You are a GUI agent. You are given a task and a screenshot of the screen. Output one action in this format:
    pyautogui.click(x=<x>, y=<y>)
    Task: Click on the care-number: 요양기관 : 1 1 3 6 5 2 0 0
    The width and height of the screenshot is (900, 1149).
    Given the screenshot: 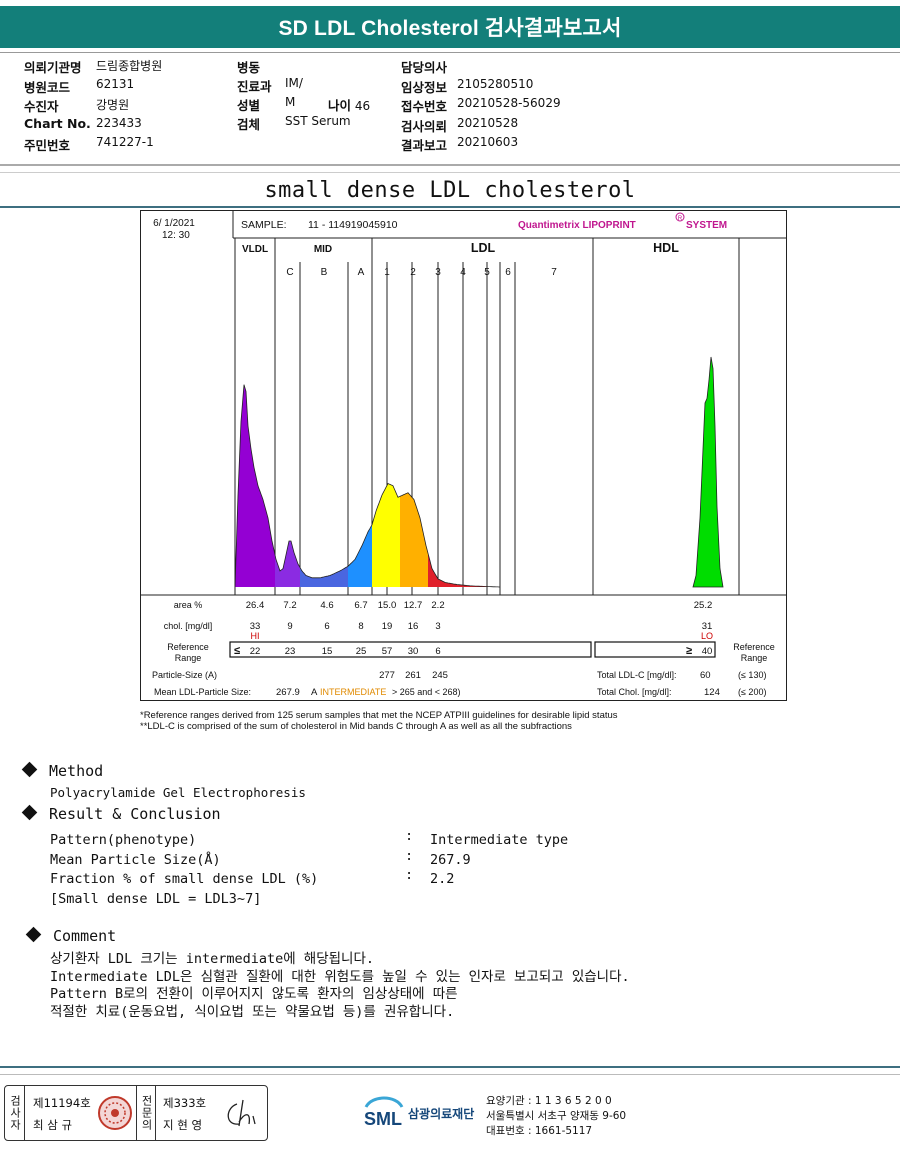 What is the action you would take?
    pyautogui.click(x=549, y=1101)
    